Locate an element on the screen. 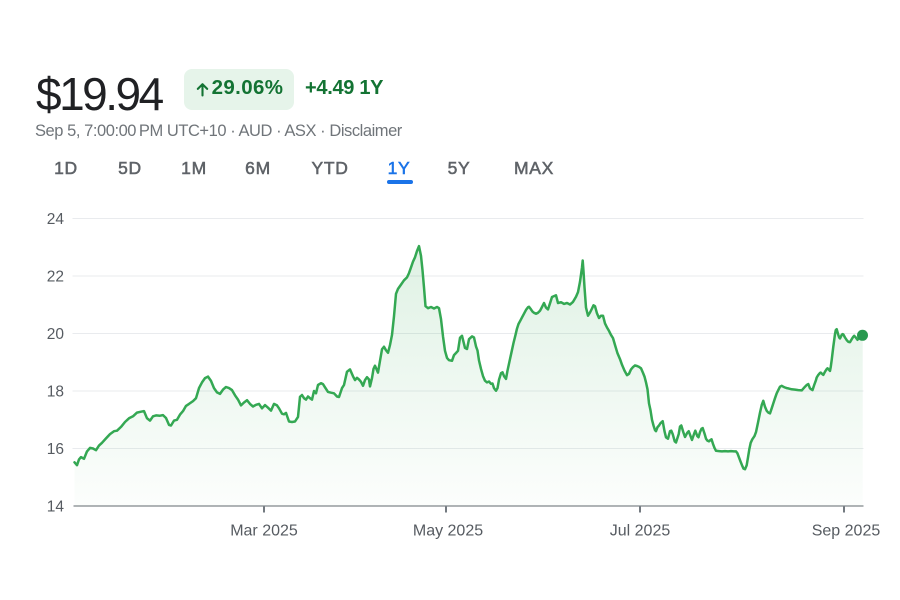 The height and width of the screenshot is (600, 900). svg-text: May 2025 is located at coordinates (448, 531).